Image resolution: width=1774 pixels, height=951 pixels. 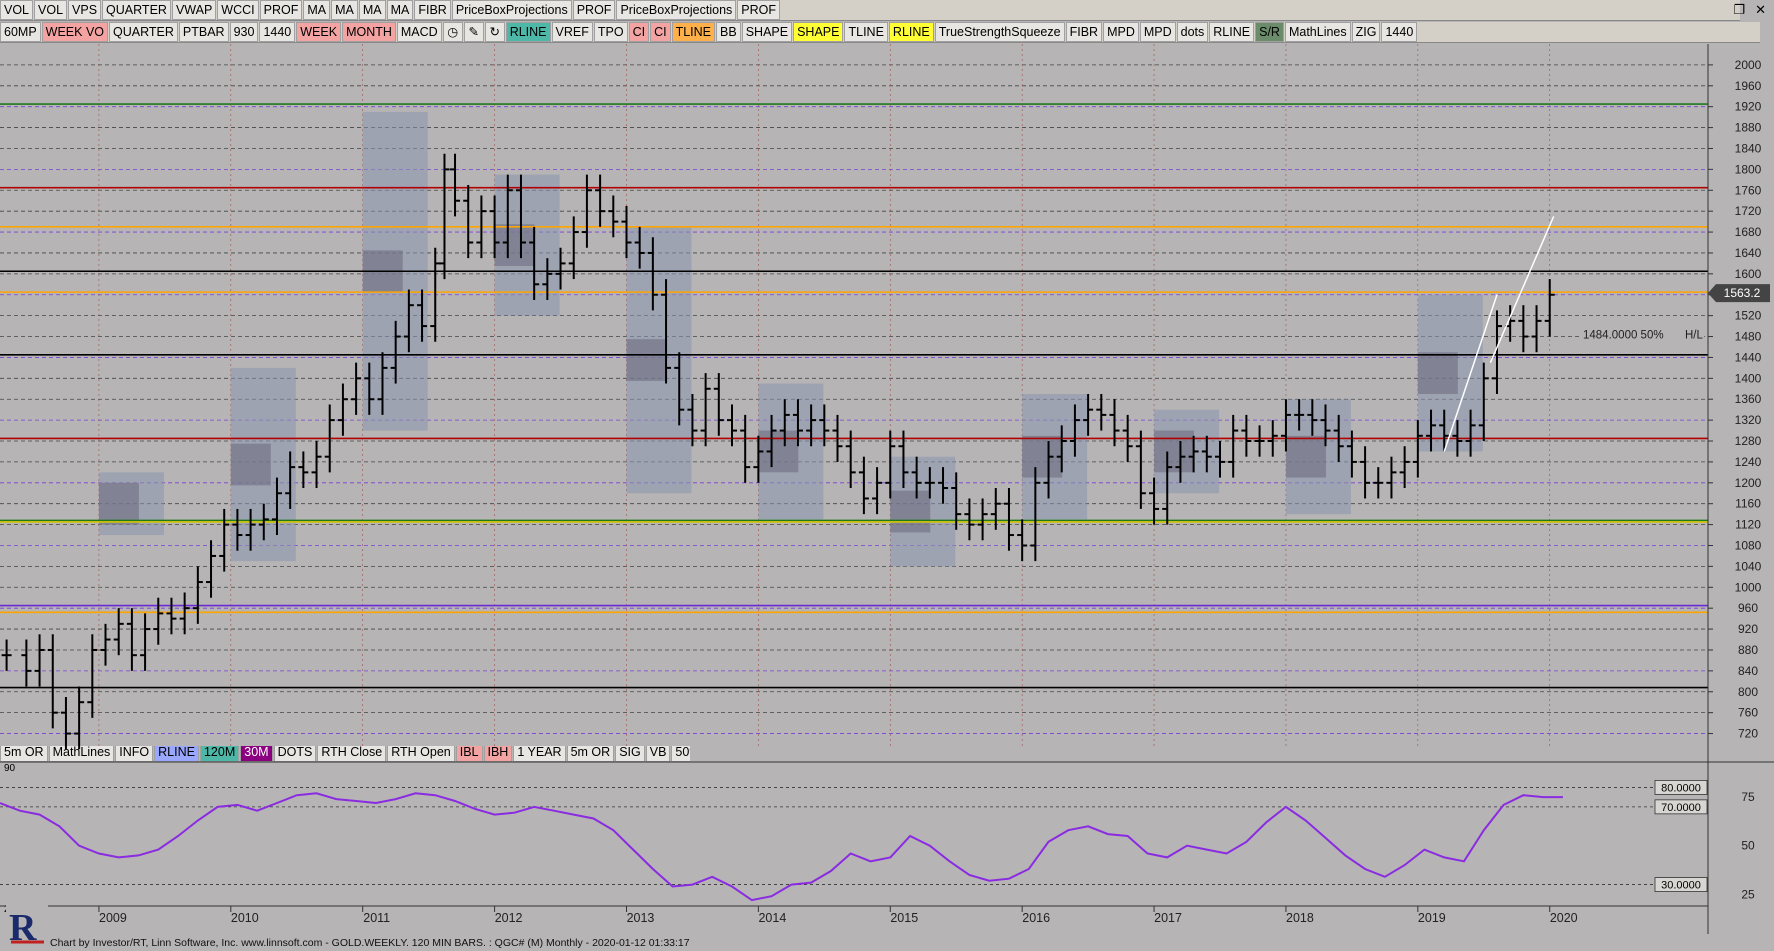 What do you see at coordinates (1748, 650) in the screenshot?
I see `y-tick-label: 880` at bounding box center [1748, 650].